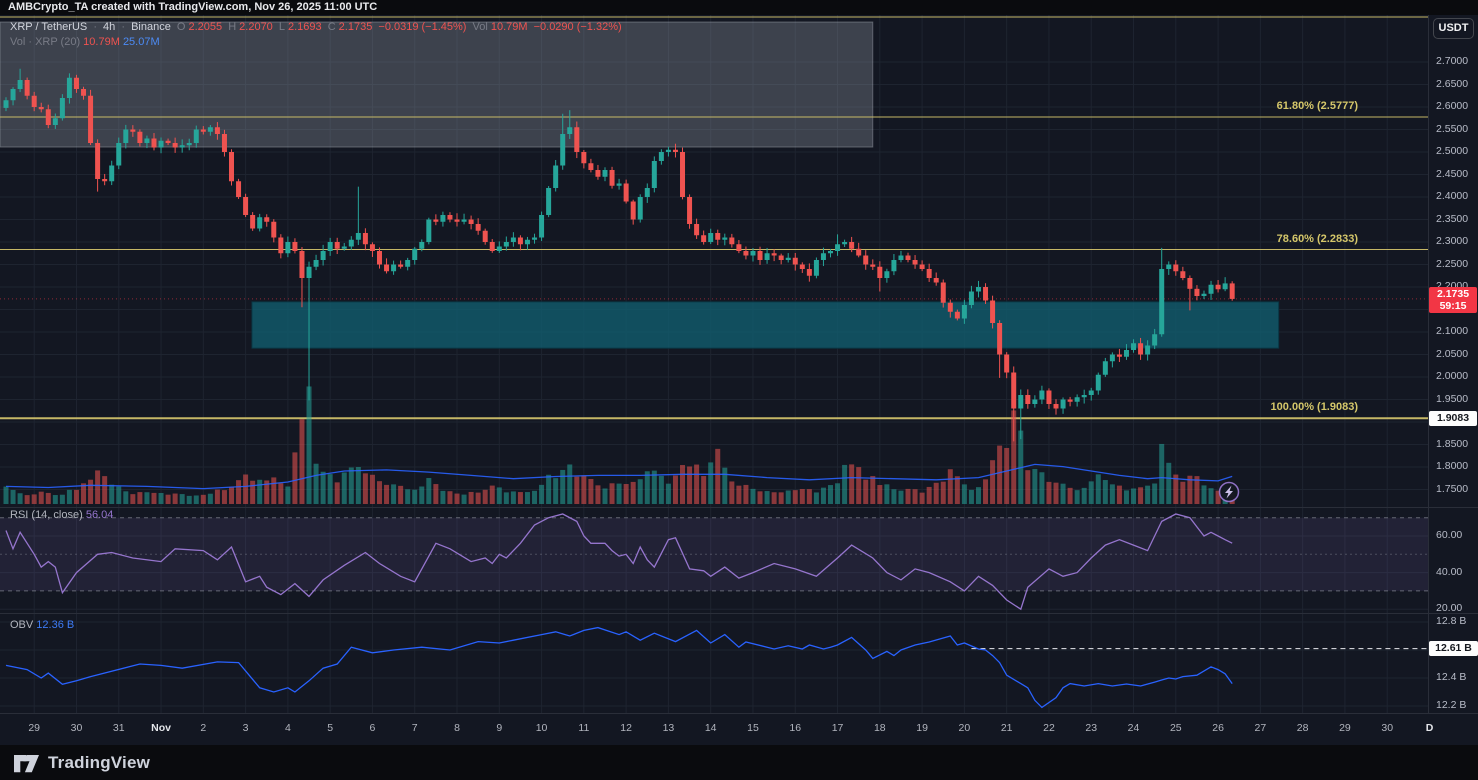 The width and height of the screenshot is (1478, 780). What do you see at coordinates (203, 728) in the screenshot?
I see `time-tick-label: 2` at bounding box center [203, 728].